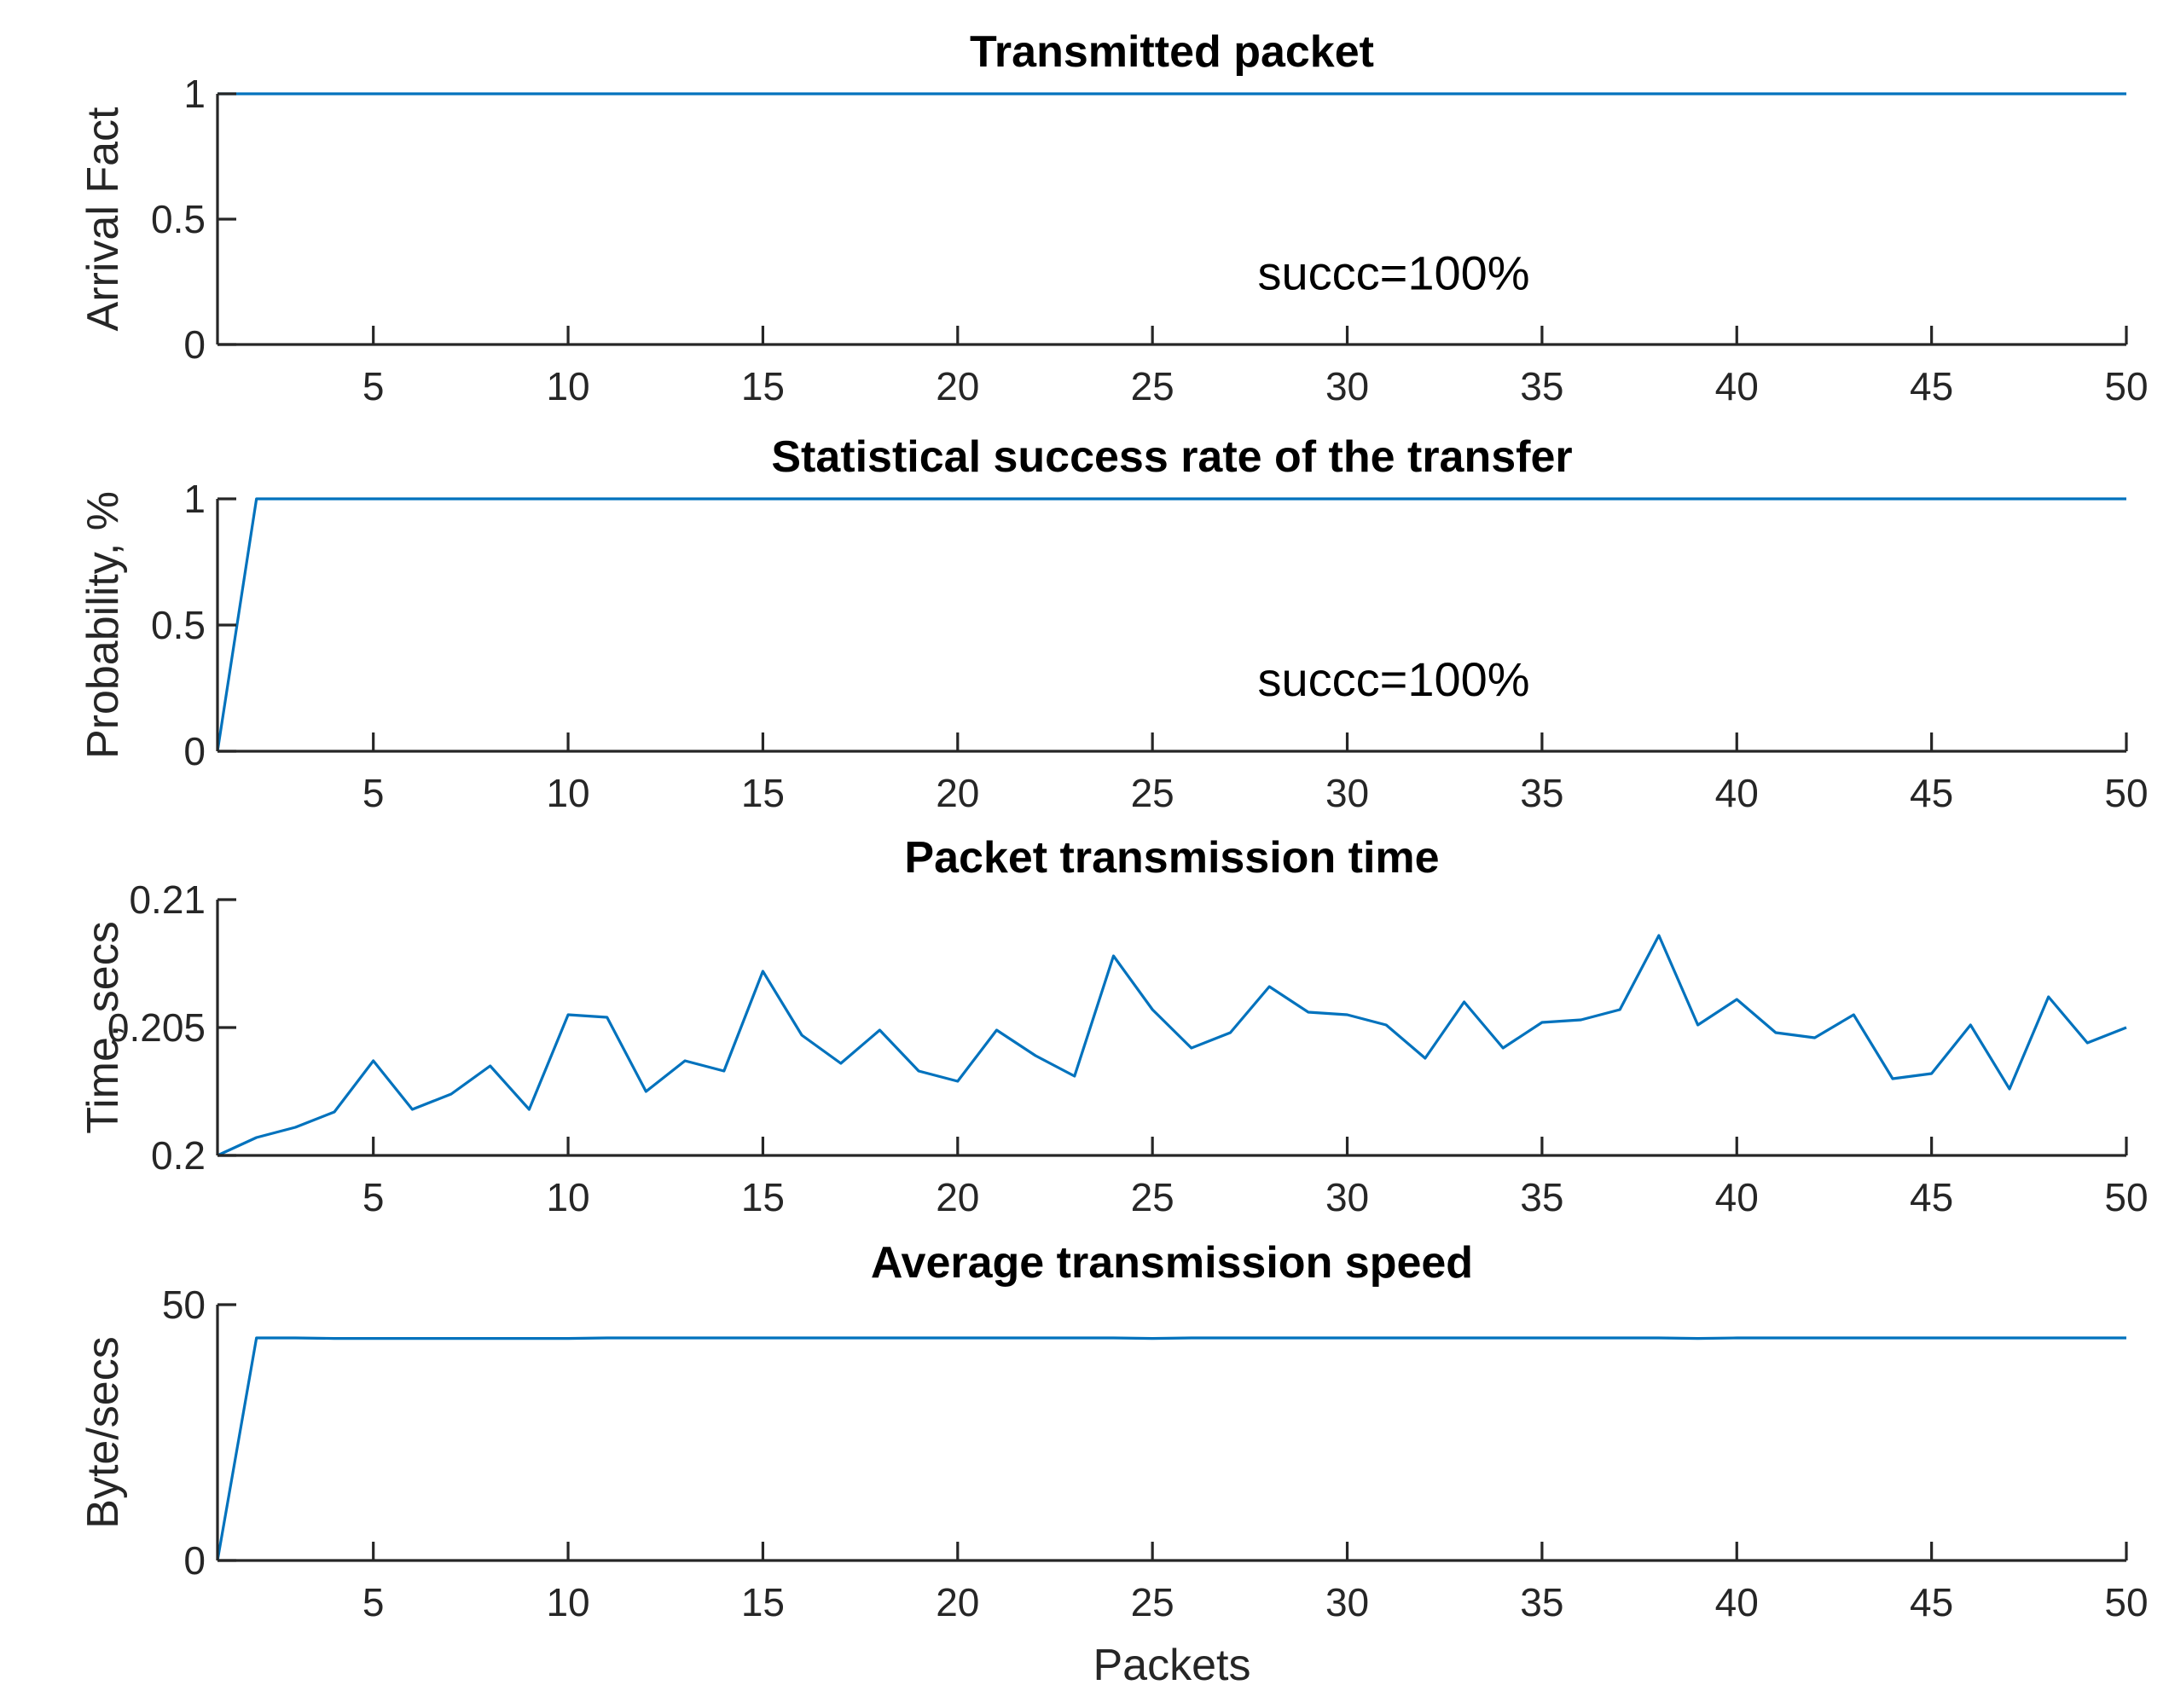 The width and height of the screenshot is (2169, 1708). What do you see at coordinates (184, 1304) in the screenshot?
I see `y-tick-label: 50` at bounding box center [184, 1304].